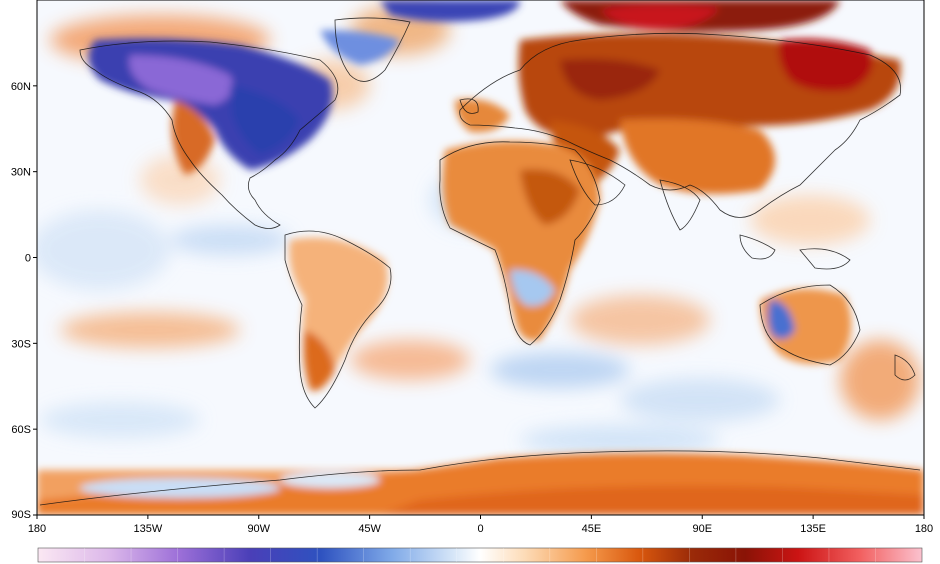  Describe the element at coordinates (21, 173) in the screenshot. I see `lat-tick-label: 30N` at that location.